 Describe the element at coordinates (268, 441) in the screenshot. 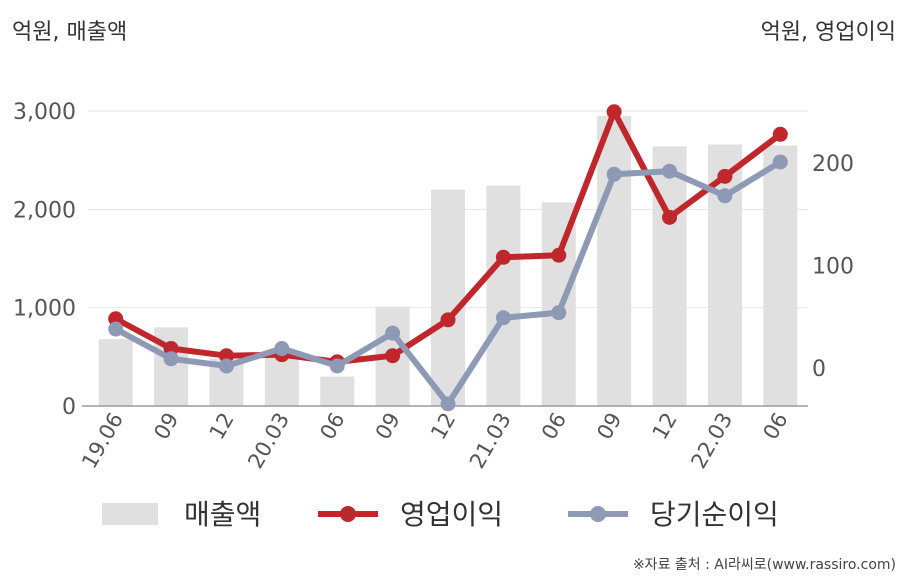

I see `x-tick-label: 20.03` at that location.